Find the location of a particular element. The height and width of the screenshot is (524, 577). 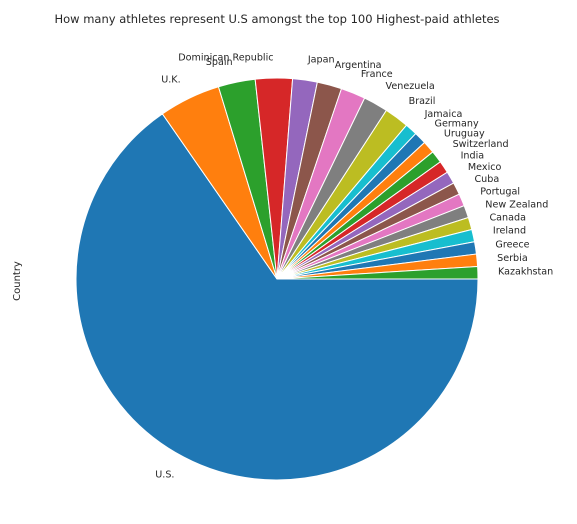

pie-label-jamaica: Jamaica is located at coordinates (443, 114).